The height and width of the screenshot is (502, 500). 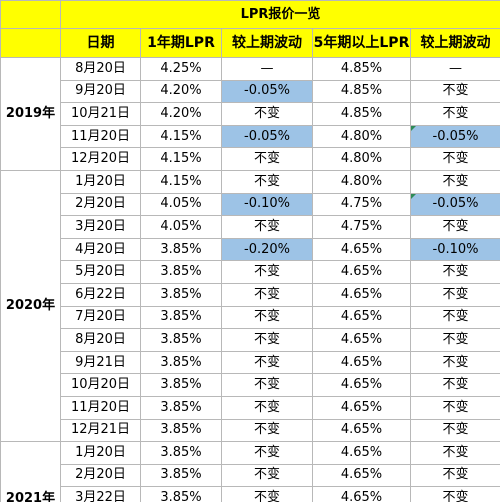 I want to click on date-cell: 10月20日, so click(x=100, y=385).